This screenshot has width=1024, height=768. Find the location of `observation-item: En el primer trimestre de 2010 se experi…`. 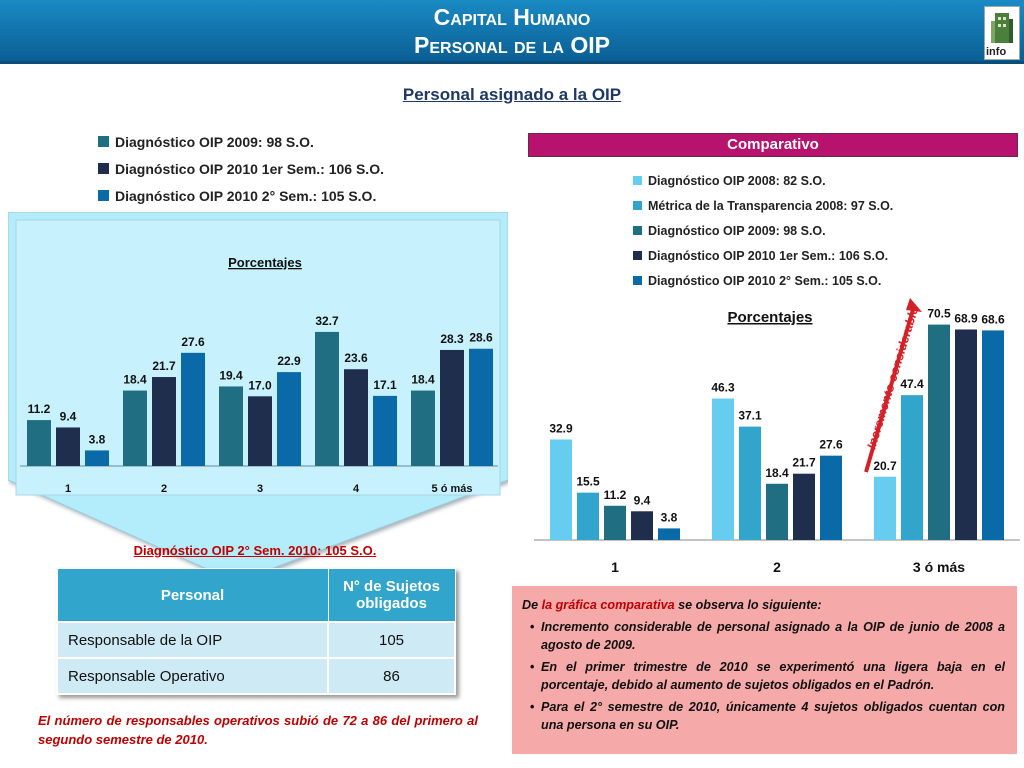

observation-item: En el primer trimestre de 2010 se experi… is located at coordinates (767, 676).